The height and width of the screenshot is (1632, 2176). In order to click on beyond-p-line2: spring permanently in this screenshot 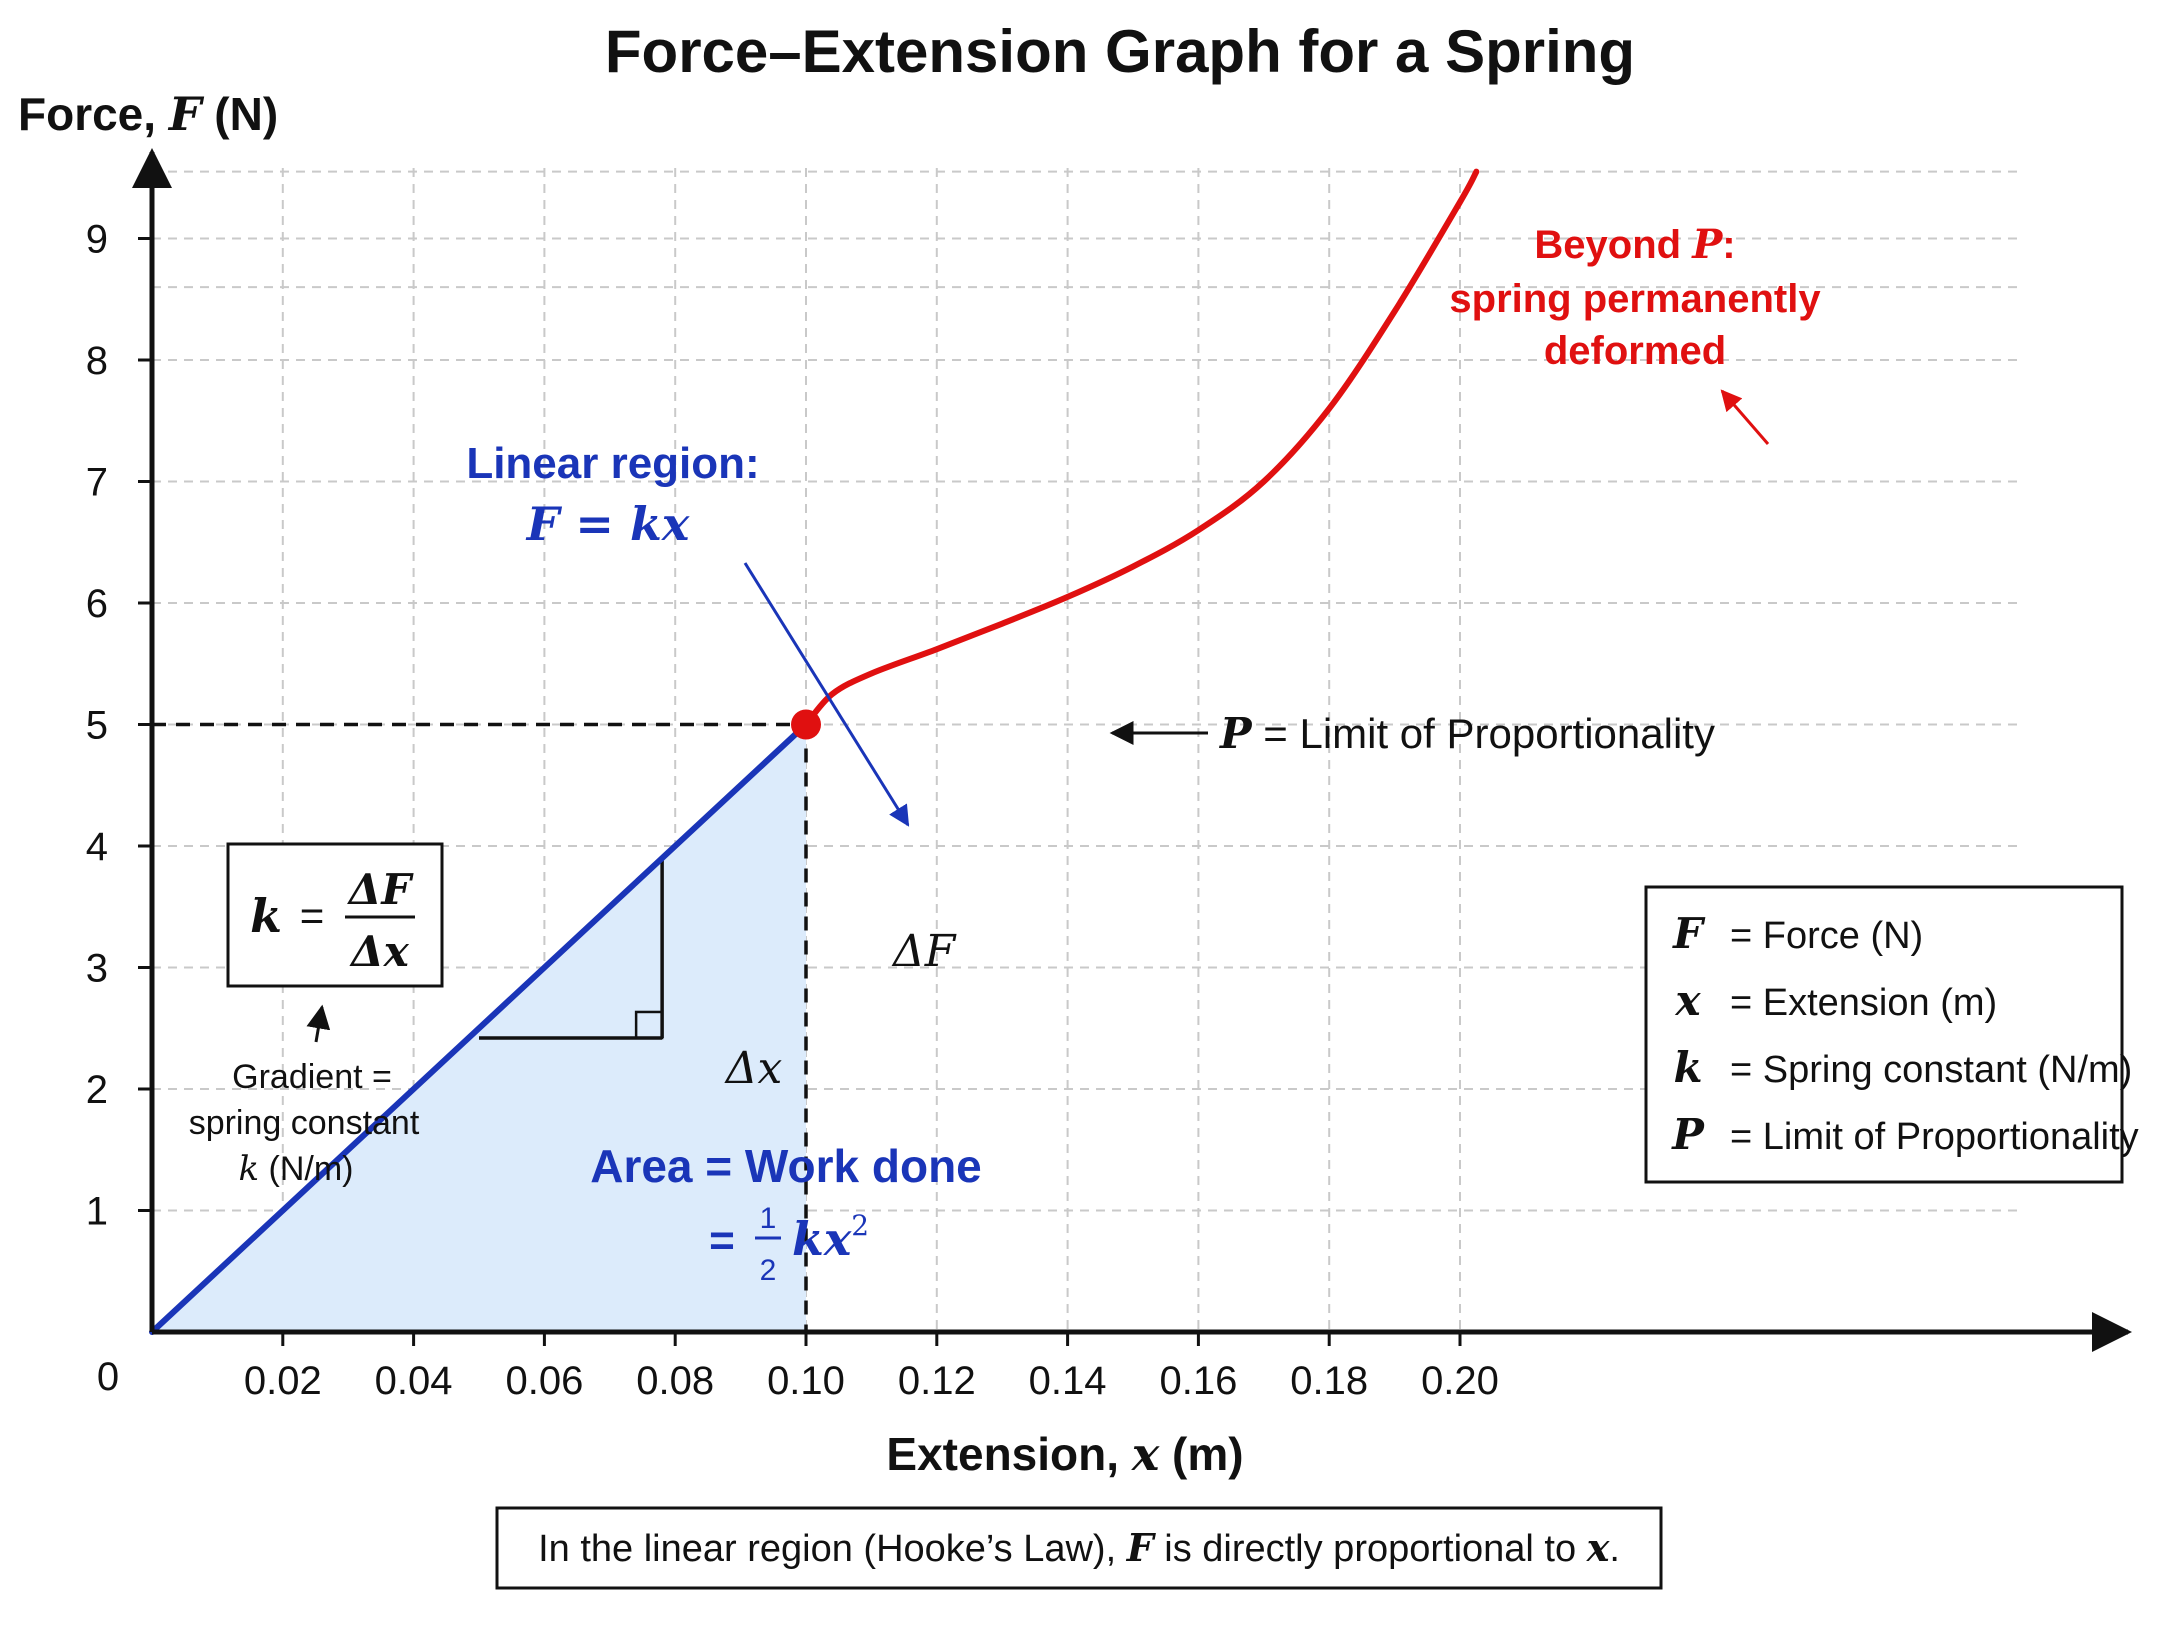, I will do `click(1635, 299)`.